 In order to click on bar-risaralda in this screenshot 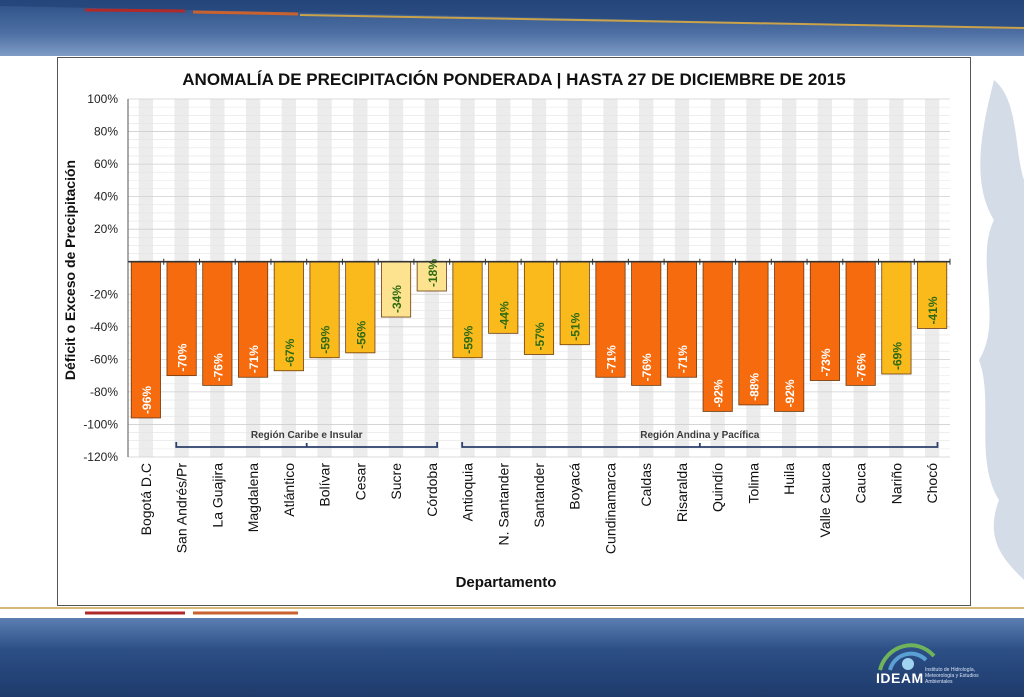, I will do `click(682, 319)`.